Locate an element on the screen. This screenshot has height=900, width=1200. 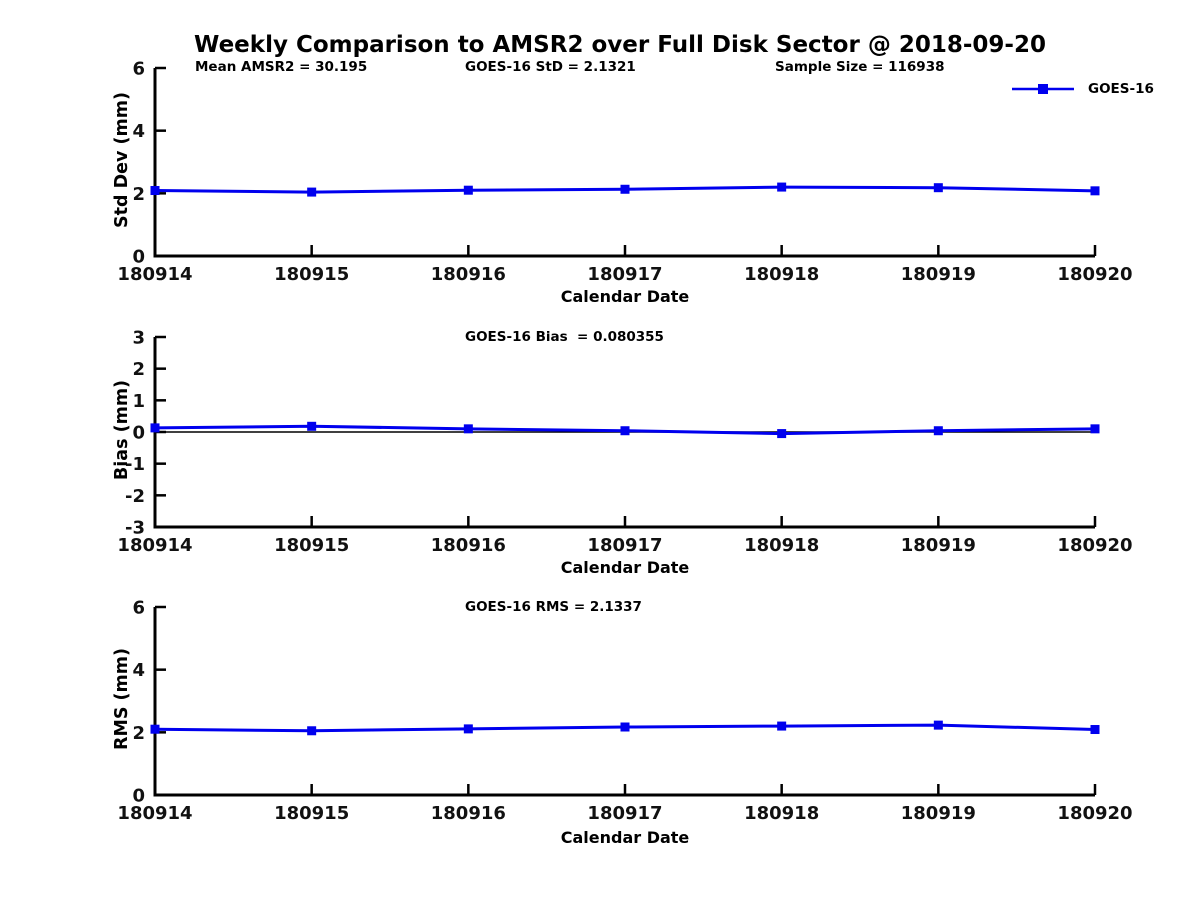
annotation-goes16-std: GOES-16 StD = 2.1321 is located at coordinates (550, 67).